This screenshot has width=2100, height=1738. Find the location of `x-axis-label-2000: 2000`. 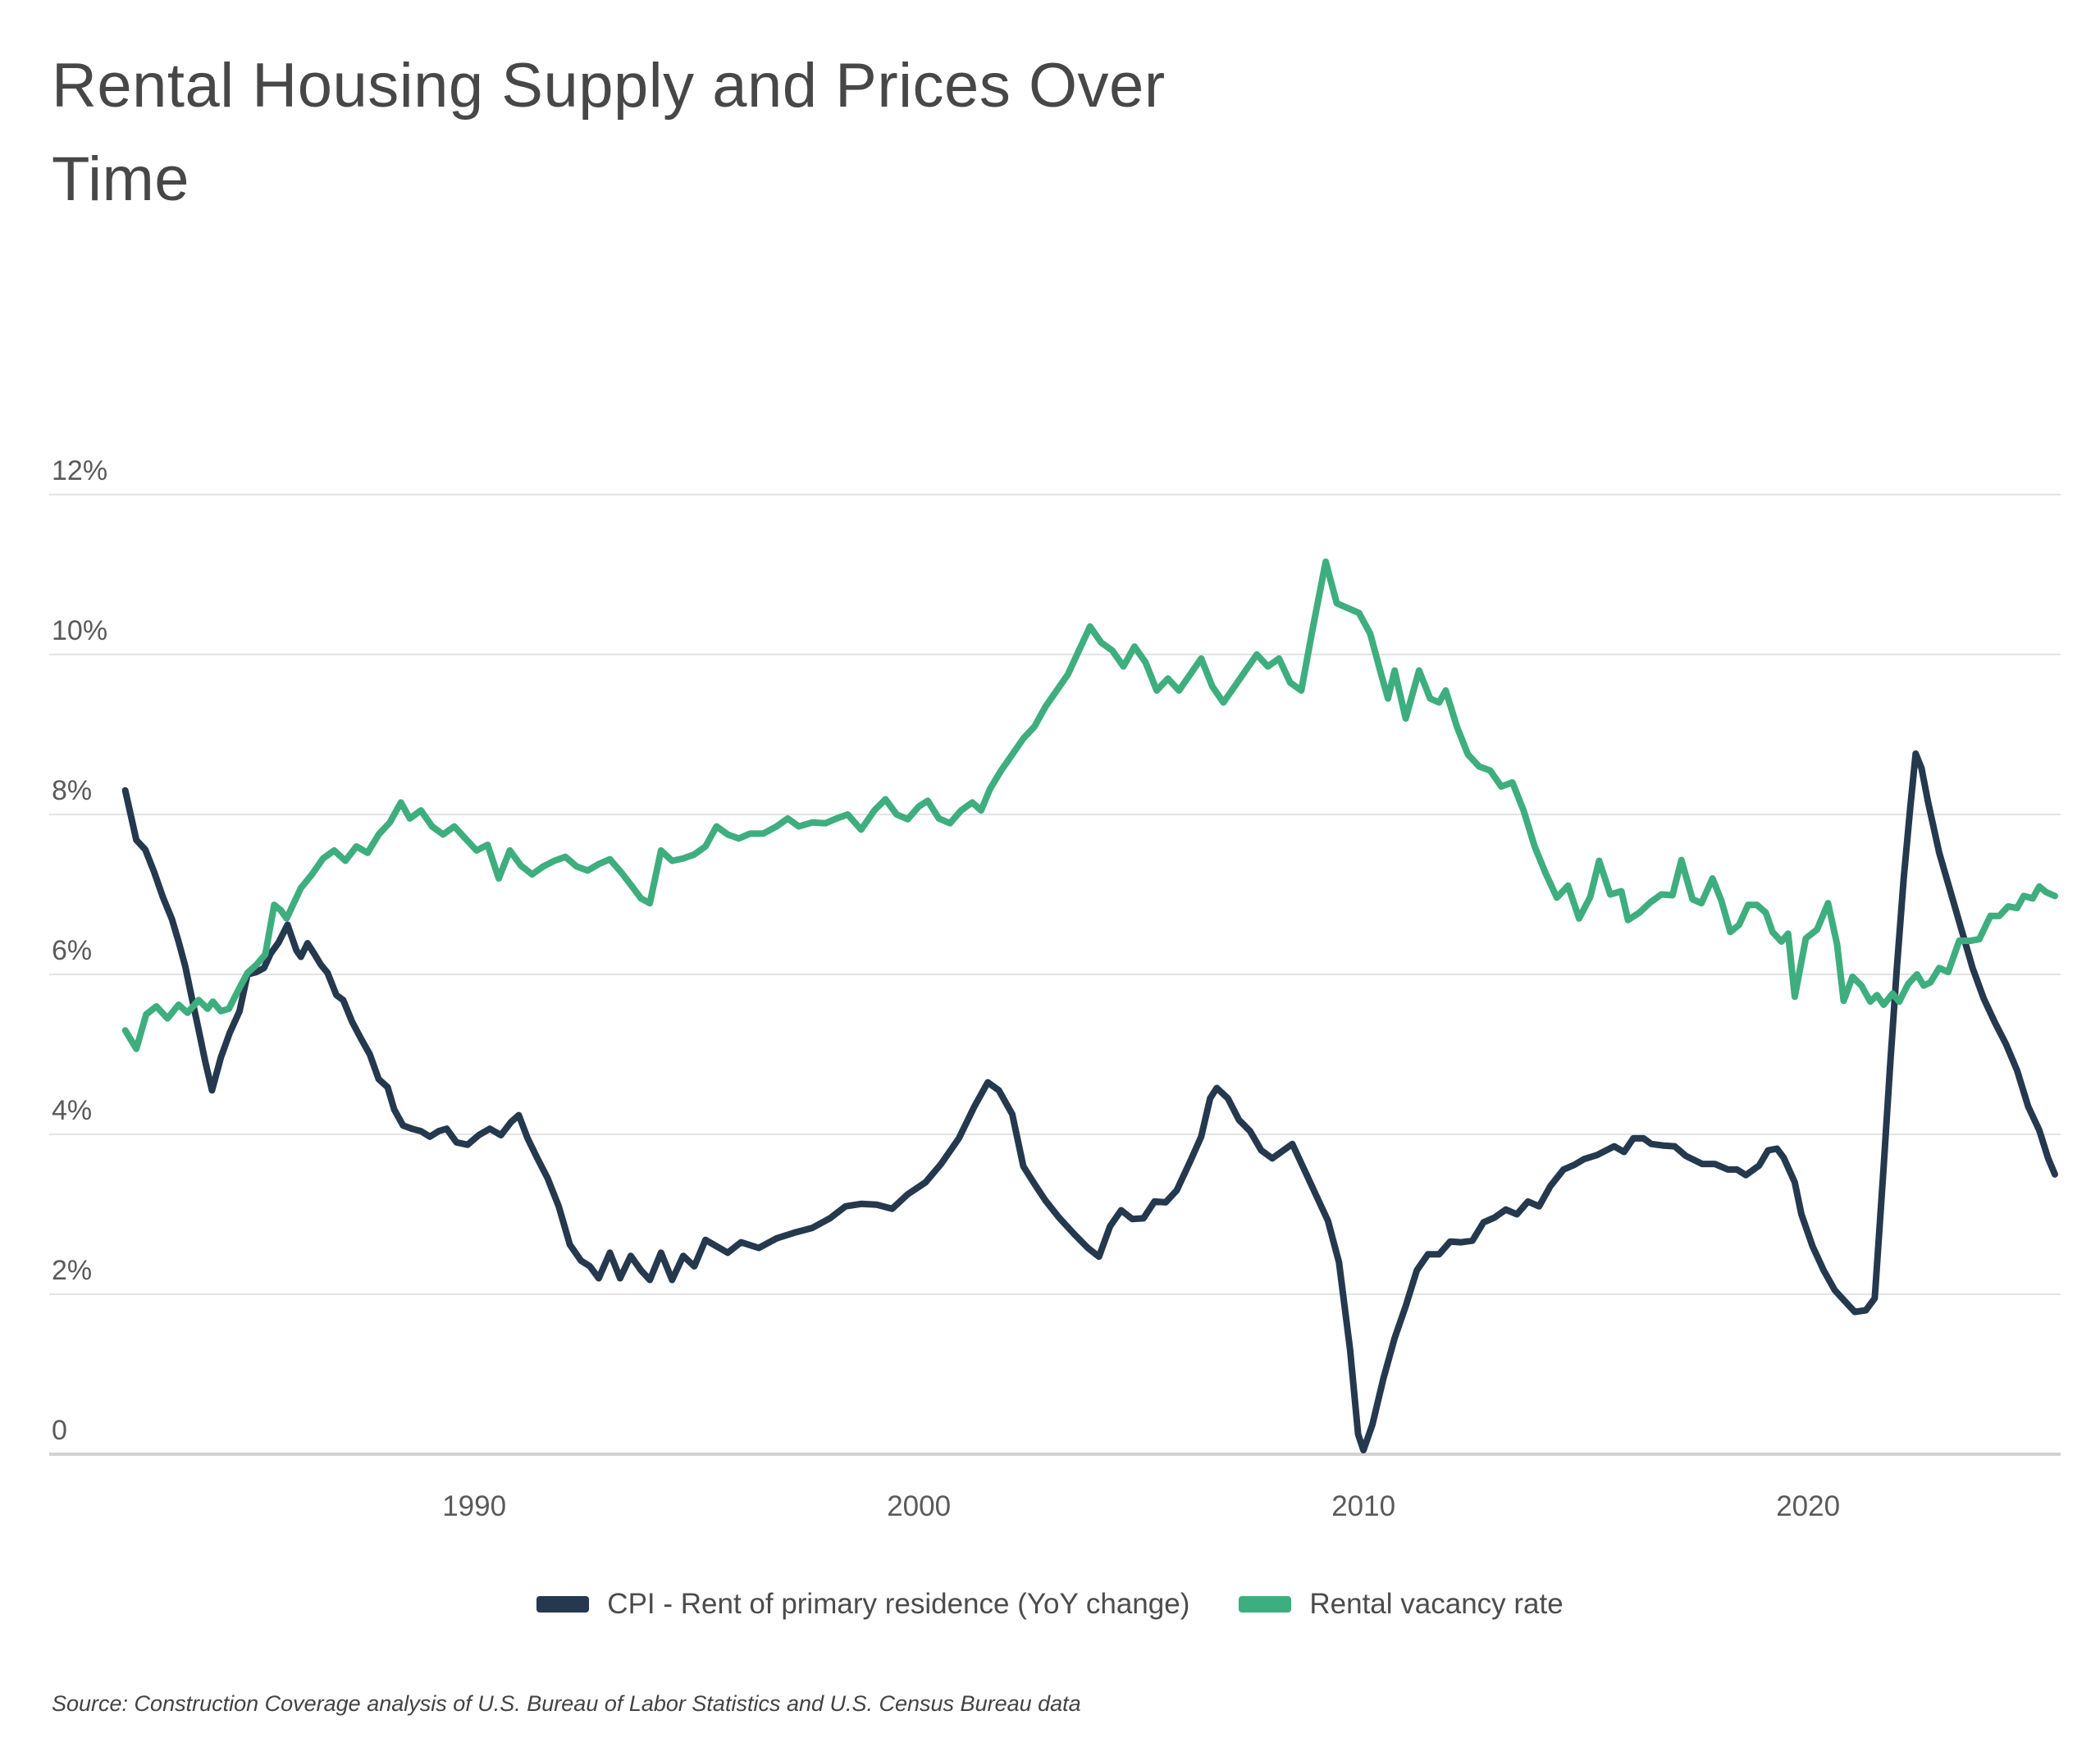

x-axis-label-2000: 2000 is located at coordinates (919, 1506).